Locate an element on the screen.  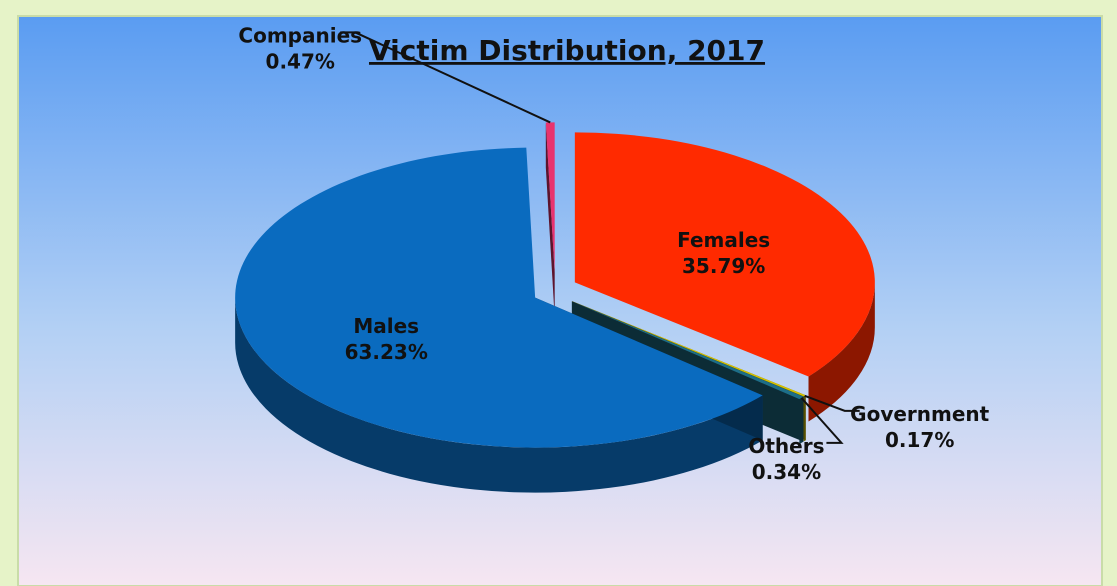
label-value: 35.79% is located at coordinates (723, 266).